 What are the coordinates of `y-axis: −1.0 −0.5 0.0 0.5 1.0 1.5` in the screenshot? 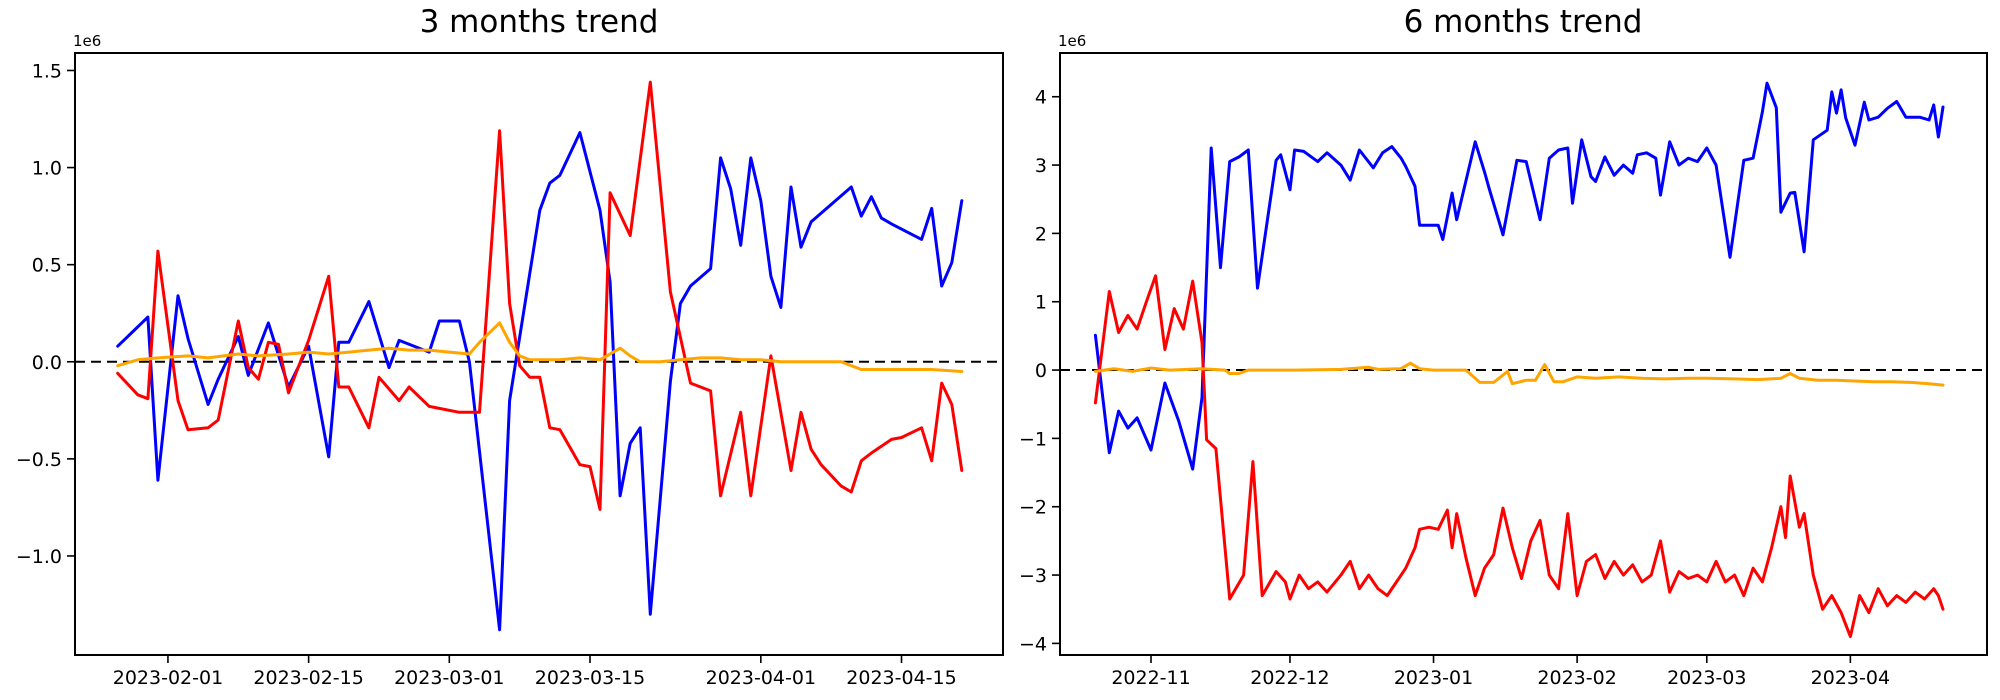 It's located at (45, 314).